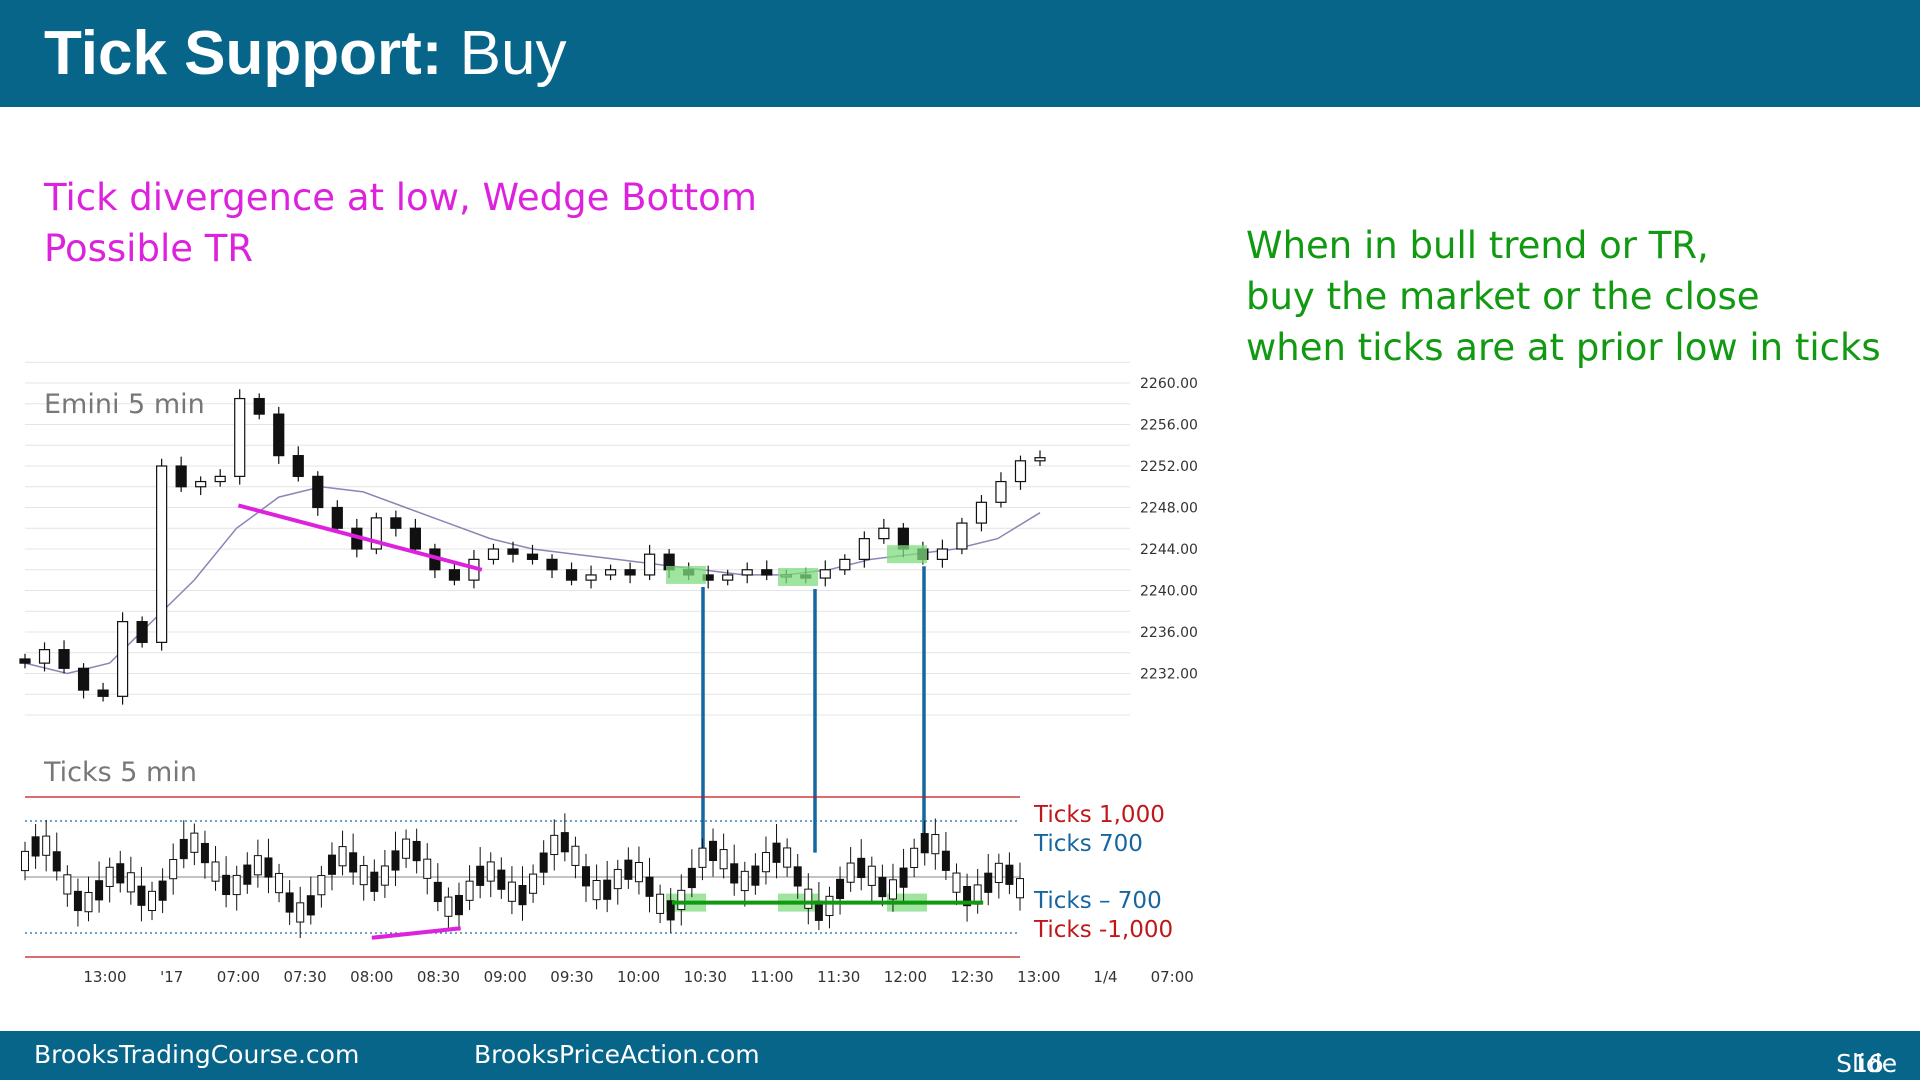 The height and width of the screenshot is (1080, 1920). I want to click on note-right-line-3: when ticks are at prior low in ticks, so click(1563, 347).